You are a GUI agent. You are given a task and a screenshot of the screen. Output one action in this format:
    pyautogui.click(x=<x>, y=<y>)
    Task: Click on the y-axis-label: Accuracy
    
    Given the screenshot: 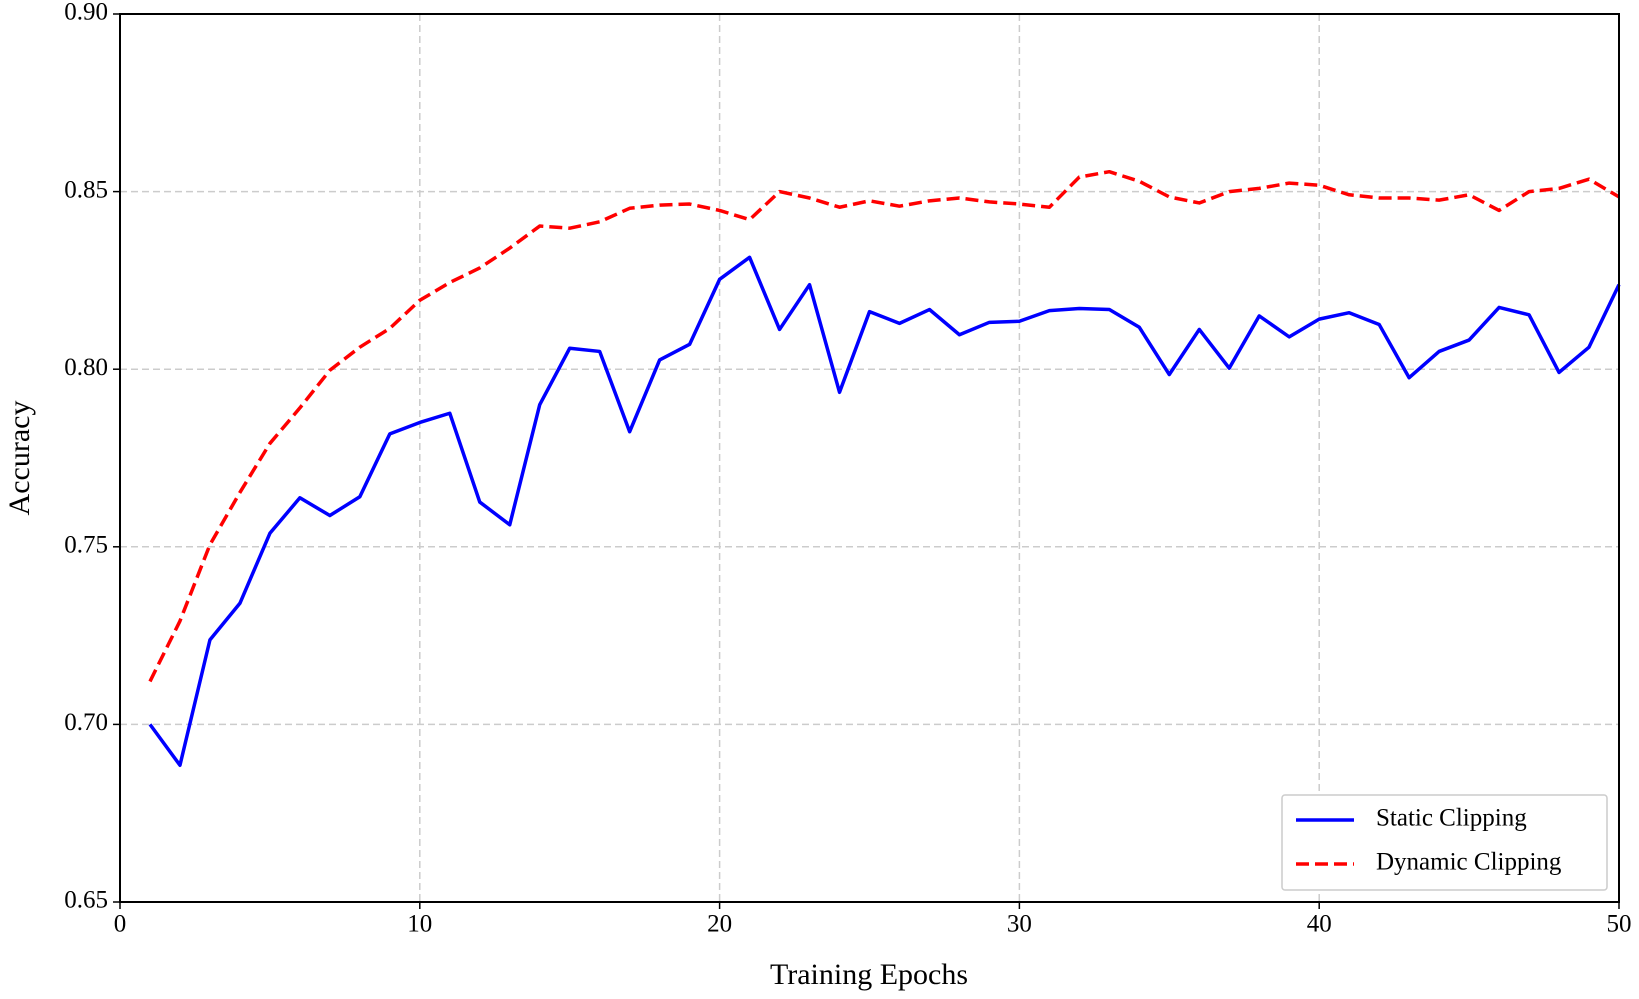 What is the action you would take?
    pyautogui.click(x=19, y=458)
    